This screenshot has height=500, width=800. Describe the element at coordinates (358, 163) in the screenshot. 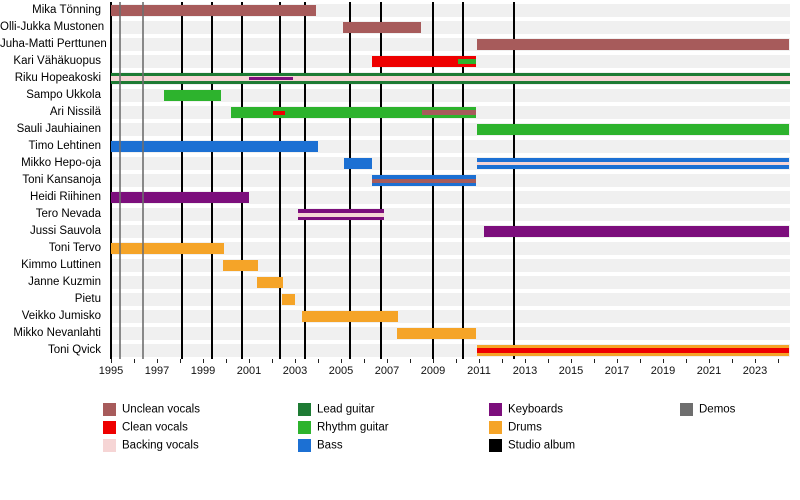

I see `timeline-bar-bass` at that location.